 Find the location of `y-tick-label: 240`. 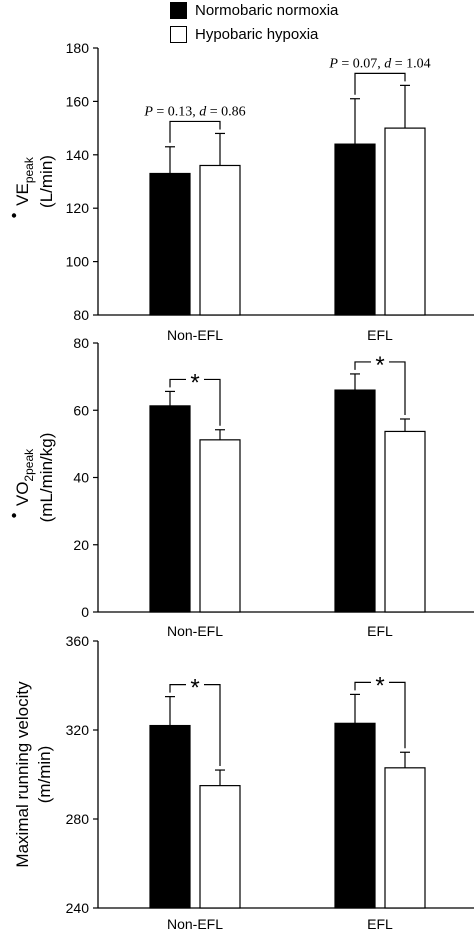

y-tick-label: 240 is located at coordinates (78, 908).